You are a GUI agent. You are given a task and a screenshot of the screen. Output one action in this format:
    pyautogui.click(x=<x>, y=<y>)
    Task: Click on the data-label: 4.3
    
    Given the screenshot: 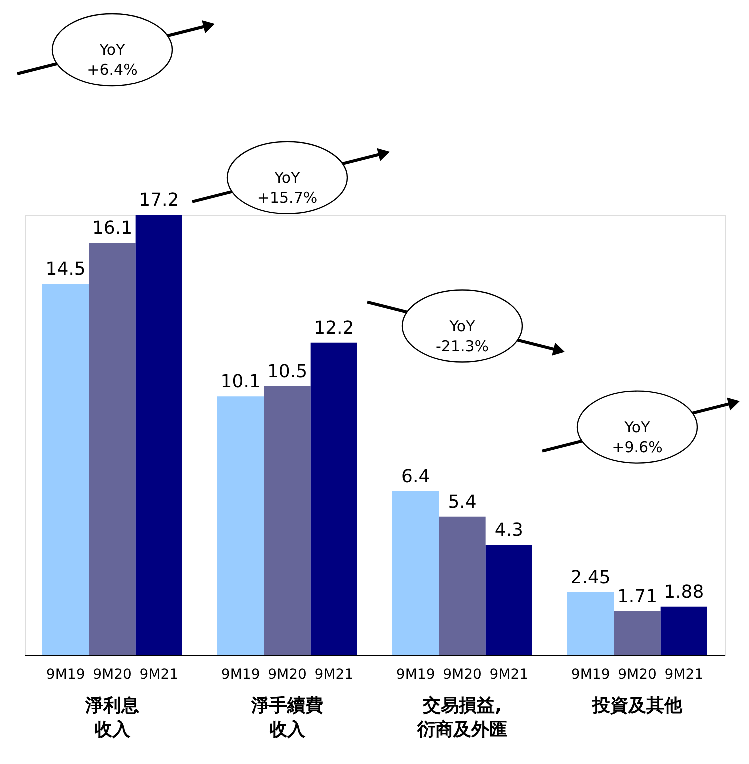 What is the action you would take?
    pyautogui.click(x=509, y=530)
    